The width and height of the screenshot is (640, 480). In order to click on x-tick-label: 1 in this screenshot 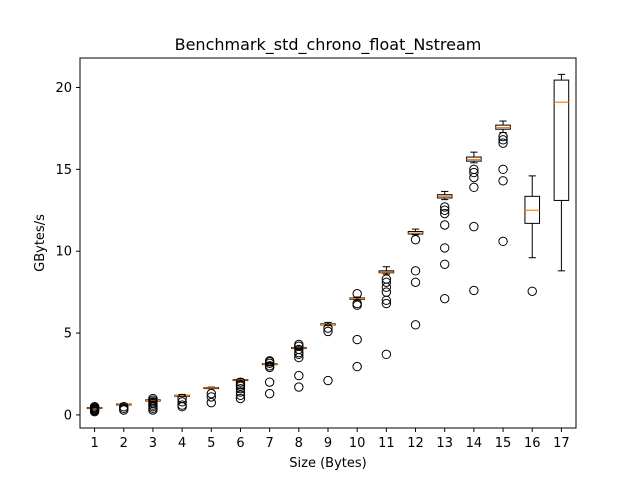, I will do `click(94, 443)`.